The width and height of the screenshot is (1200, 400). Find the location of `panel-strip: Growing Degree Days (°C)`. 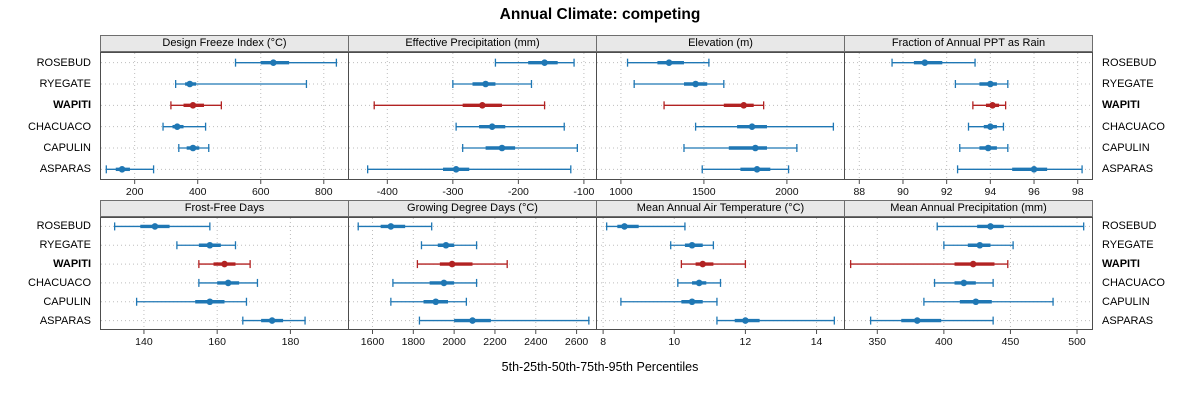

panel-strip: Growing Degree Days (°C) is located at coordinates (472, 208).